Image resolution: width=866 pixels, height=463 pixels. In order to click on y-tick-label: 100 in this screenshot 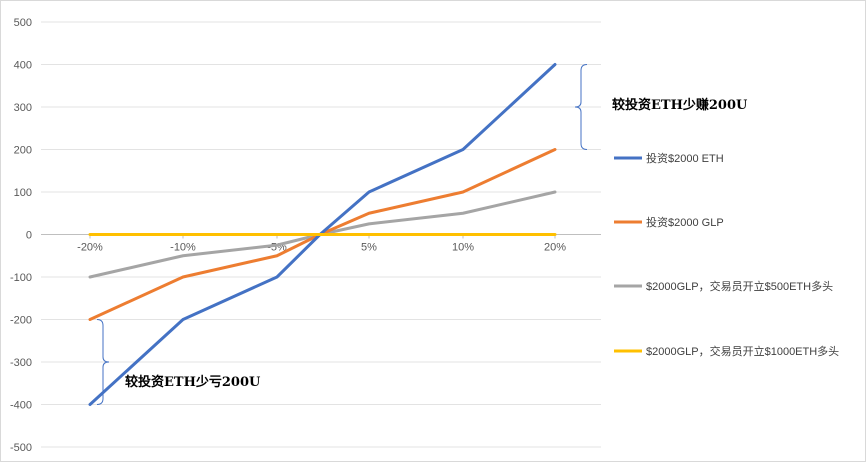, I will do `click(23, 193)`.